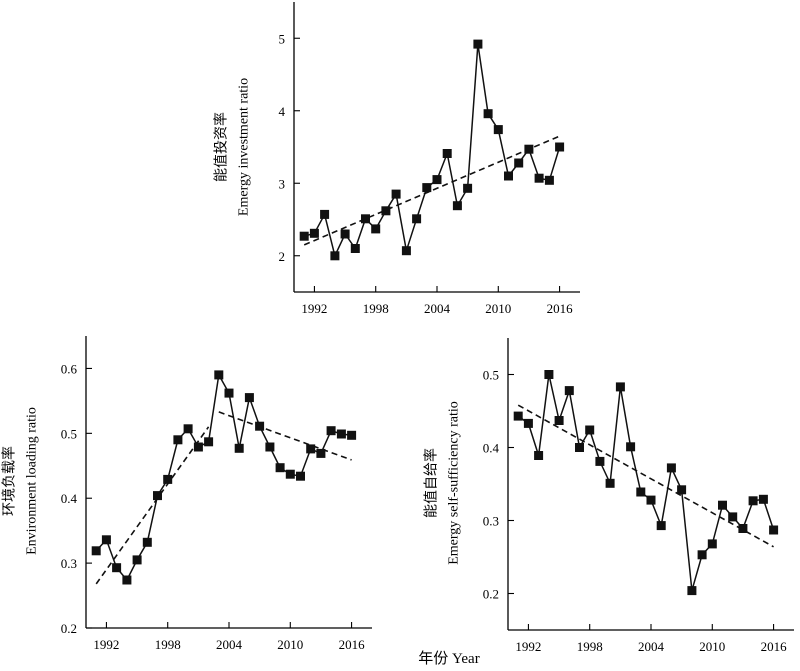  Describe the element at coordinates (282, 38) in the screenshot. I see `y-tick-label: 5` at that location.